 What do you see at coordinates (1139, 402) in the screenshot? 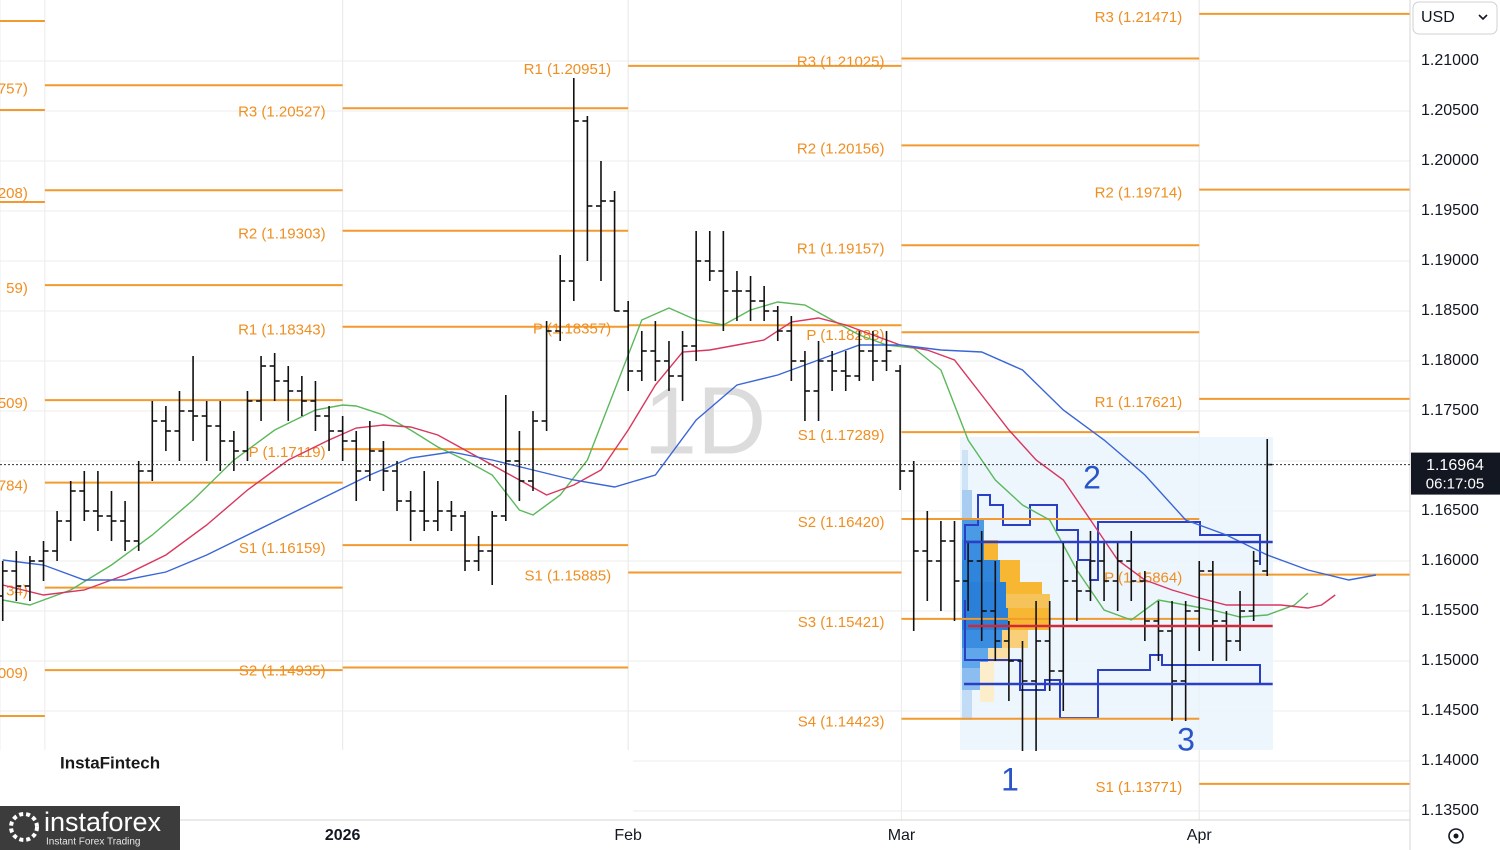
I see `pivot-label: R1 (1.17621)` at bounding box center [1139, 402].